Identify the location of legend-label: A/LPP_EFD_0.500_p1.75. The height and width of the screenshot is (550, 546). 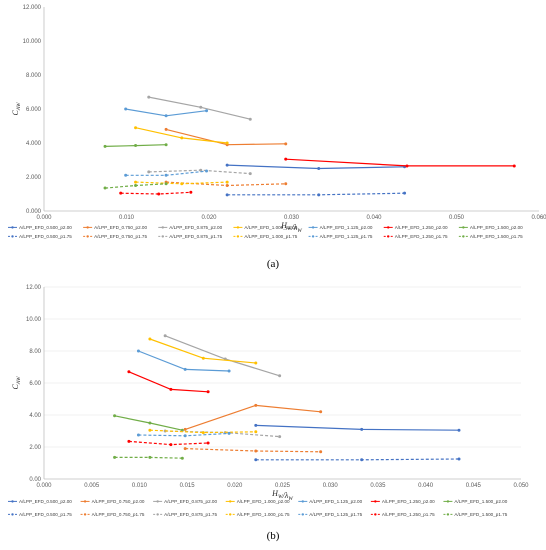
(45, 236).